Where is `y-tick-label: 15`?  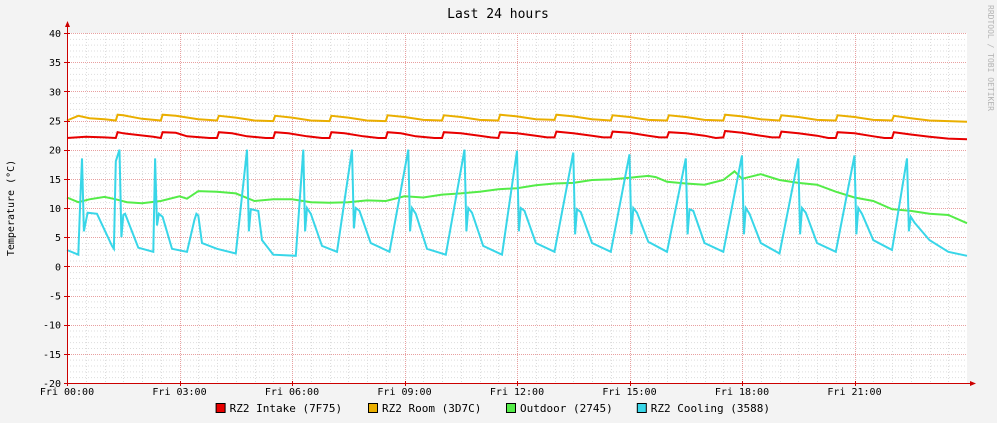
y-tick-label: 15 is located at coordinates (55, 180).